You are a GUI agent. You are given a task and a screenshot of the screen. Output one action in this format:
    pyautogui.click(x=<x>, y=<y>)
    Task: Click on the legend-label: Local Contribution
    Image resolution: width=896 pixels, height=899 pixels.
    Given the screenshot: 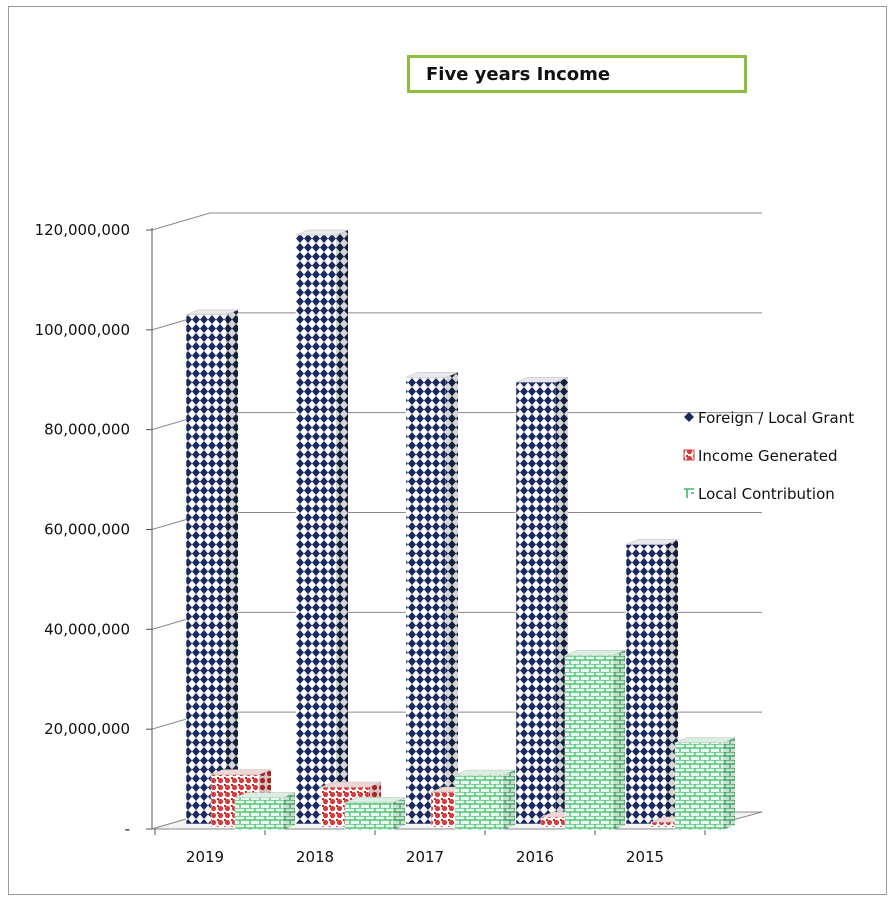 What is the action you would take?
    pyautogui.click(x=766, y=494)
    